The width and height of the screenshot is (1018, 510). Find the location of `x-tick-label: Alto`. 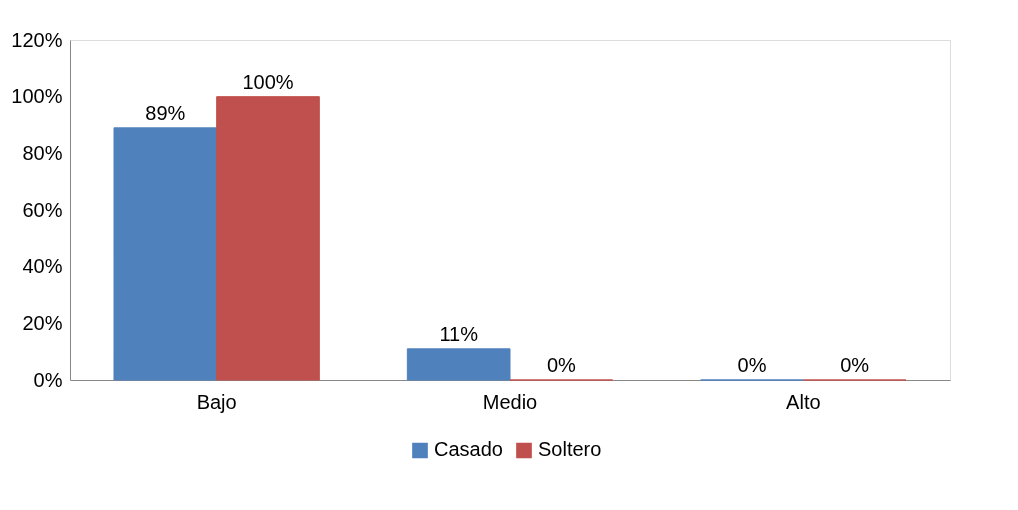

x-tick-label: Alto is located at coordinates (803, 401).